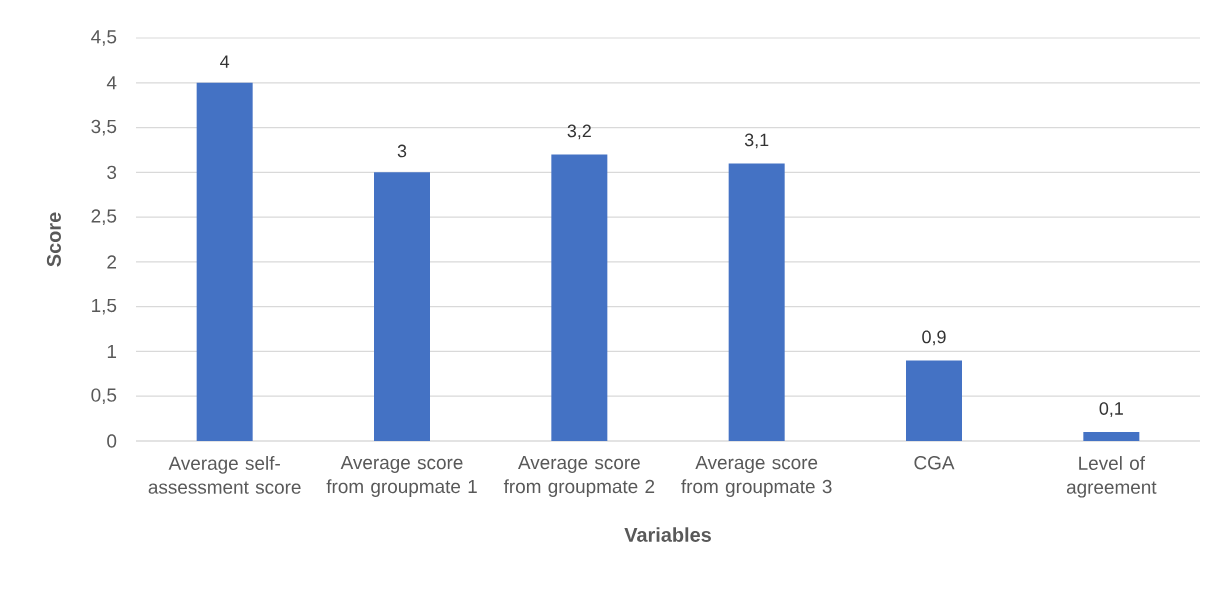  What do you see at coordinates (104, 396) in the screenshot?
I see `y-tick-label: 0,5` at bounding box center [104, 396].